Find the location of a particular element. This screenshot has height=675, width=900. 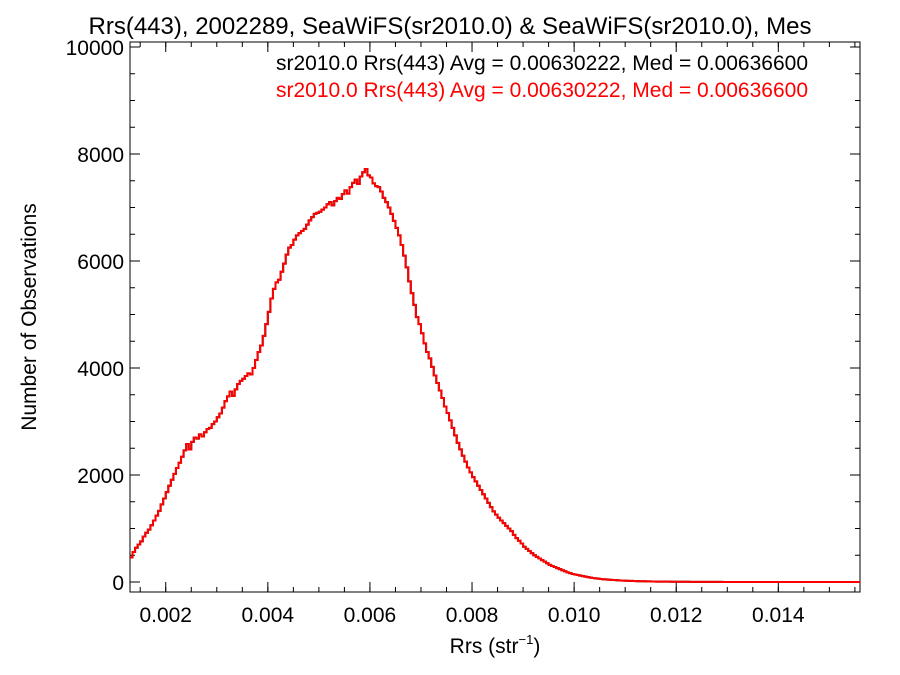

y-axis-label: Number of Observations is located at coordinates (29, 317).